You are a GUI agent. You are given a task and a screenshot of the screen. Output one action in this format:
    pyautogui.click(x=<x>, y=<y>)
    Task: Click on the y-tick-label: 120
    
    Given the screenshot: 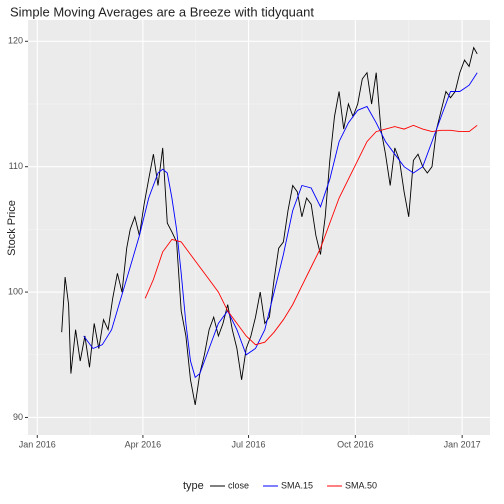 What is the action you would take?
    pyautogui.click(x=15, y=41)
    